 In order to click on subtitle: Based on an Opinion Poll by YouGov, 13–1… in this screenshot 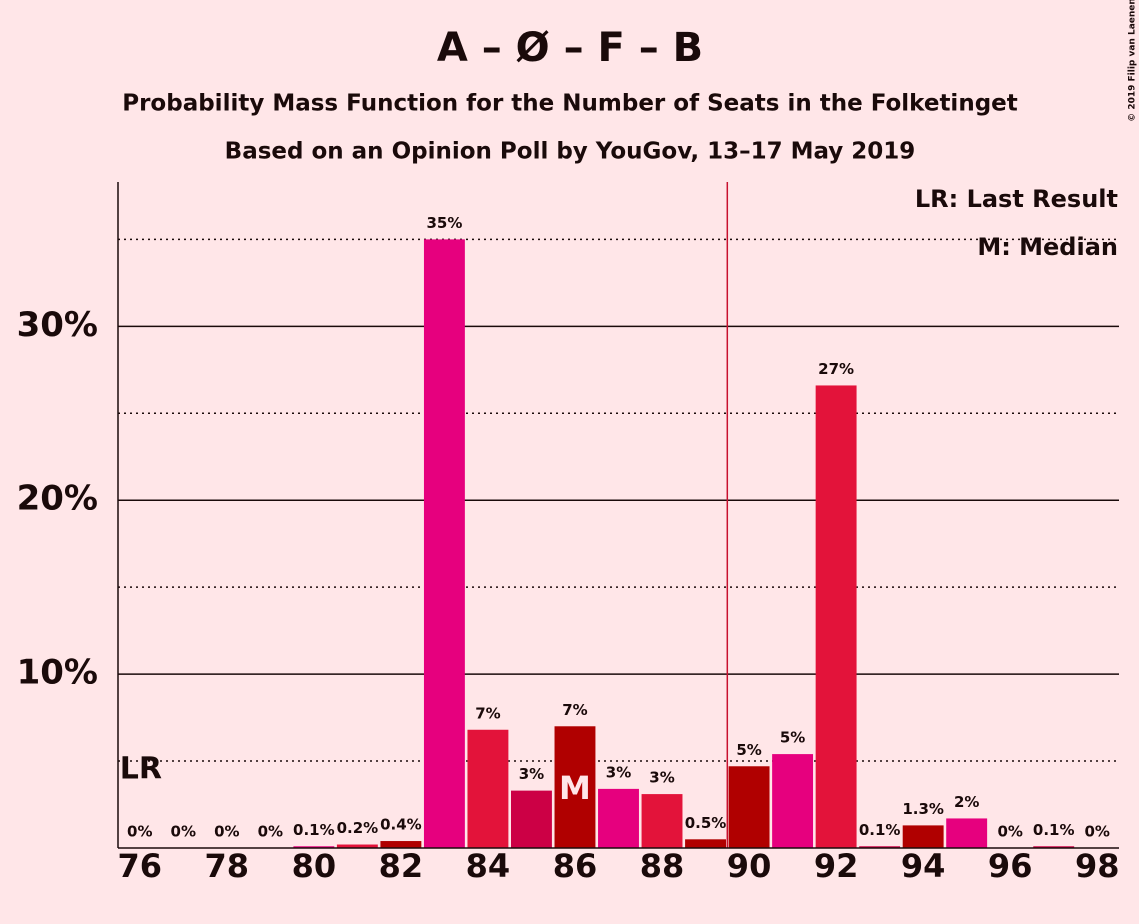, I will do `click(570, 152)`.